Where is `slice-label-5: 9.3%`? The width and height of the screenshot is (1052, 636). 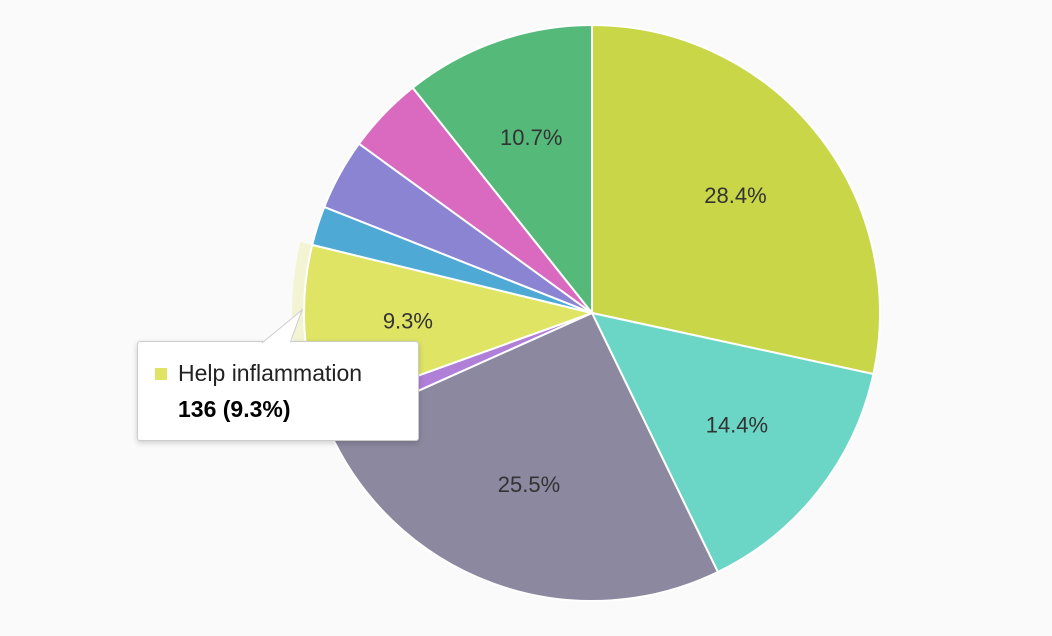 slice-label-5: 9.3% is located at coordinates (408, 321).